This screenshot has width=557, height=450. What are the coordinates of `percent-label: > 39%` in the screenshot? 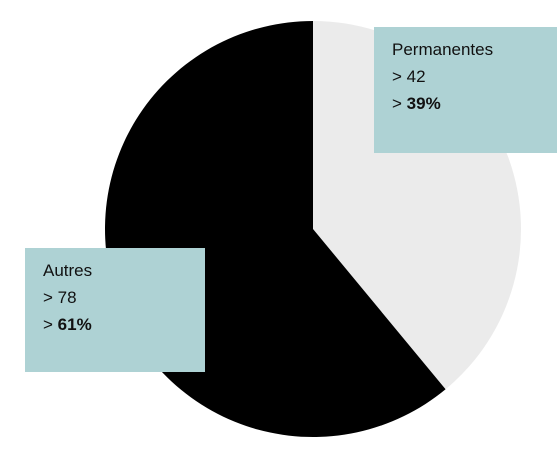 It's located at (416, 103).